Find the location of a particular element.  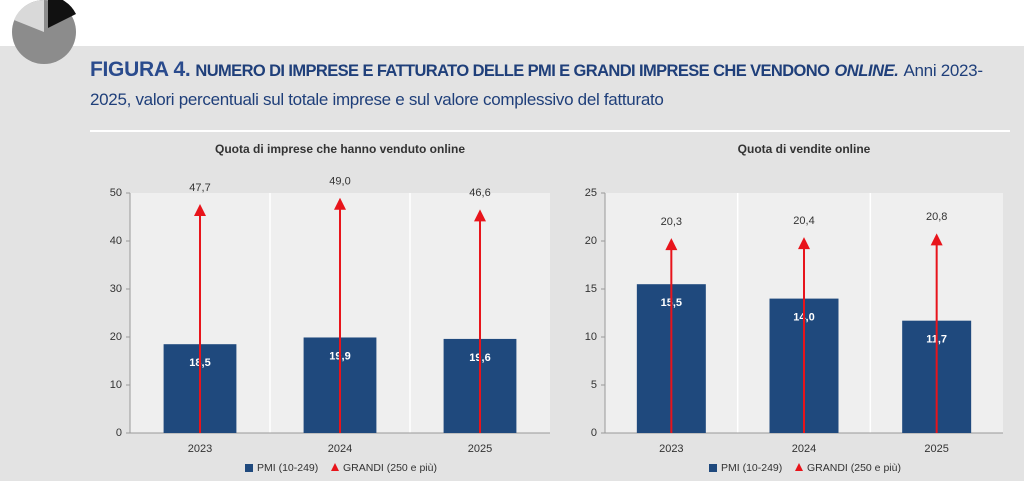

arrow-value-label: 20,3 is located at coordinates (671, 222).